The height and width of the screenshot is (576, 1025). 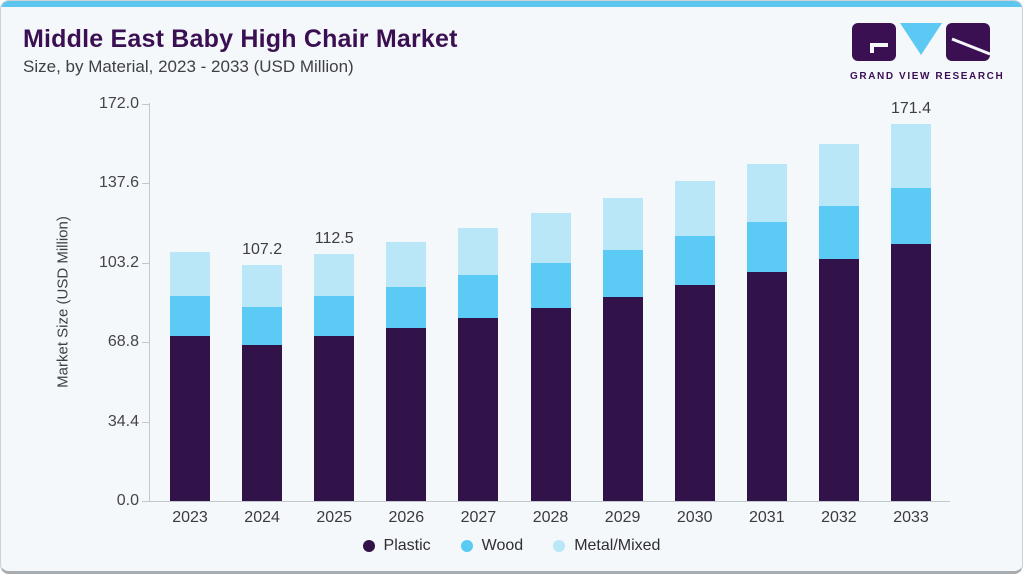 I want to click on x-tick-label-2029: 2029, so click(x=622, y=517).